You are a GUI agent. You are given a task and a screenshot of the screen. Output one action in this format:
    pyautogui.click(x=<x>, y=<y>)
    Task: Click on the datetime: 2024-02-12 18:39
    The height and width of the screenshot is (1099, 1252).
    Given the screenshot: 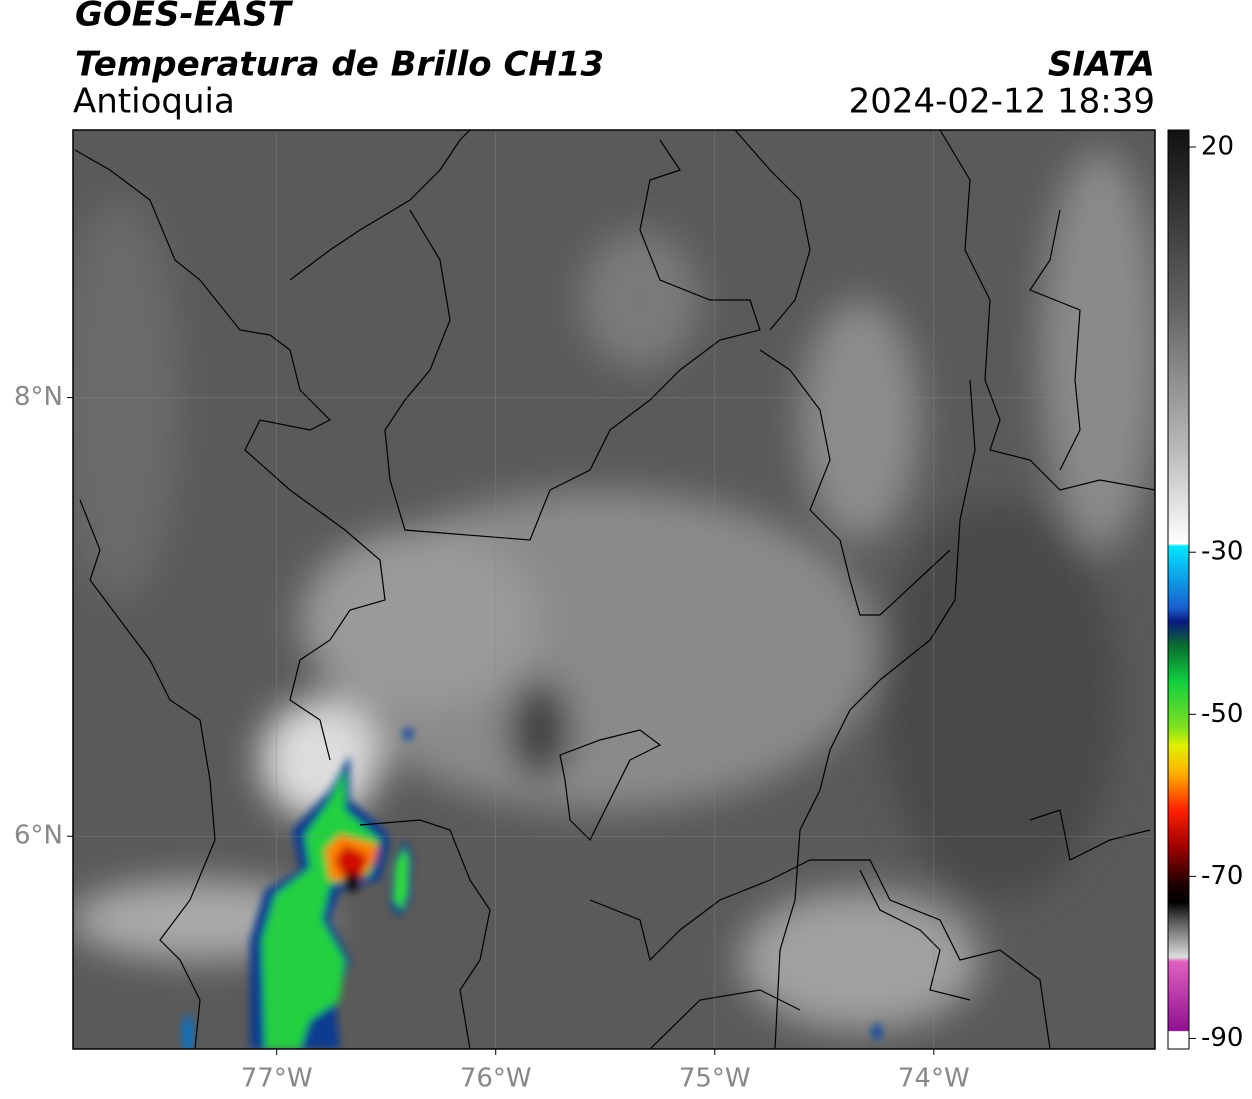 What is the action you would take?
    pyautogui.click(x=1002, y=102)
    